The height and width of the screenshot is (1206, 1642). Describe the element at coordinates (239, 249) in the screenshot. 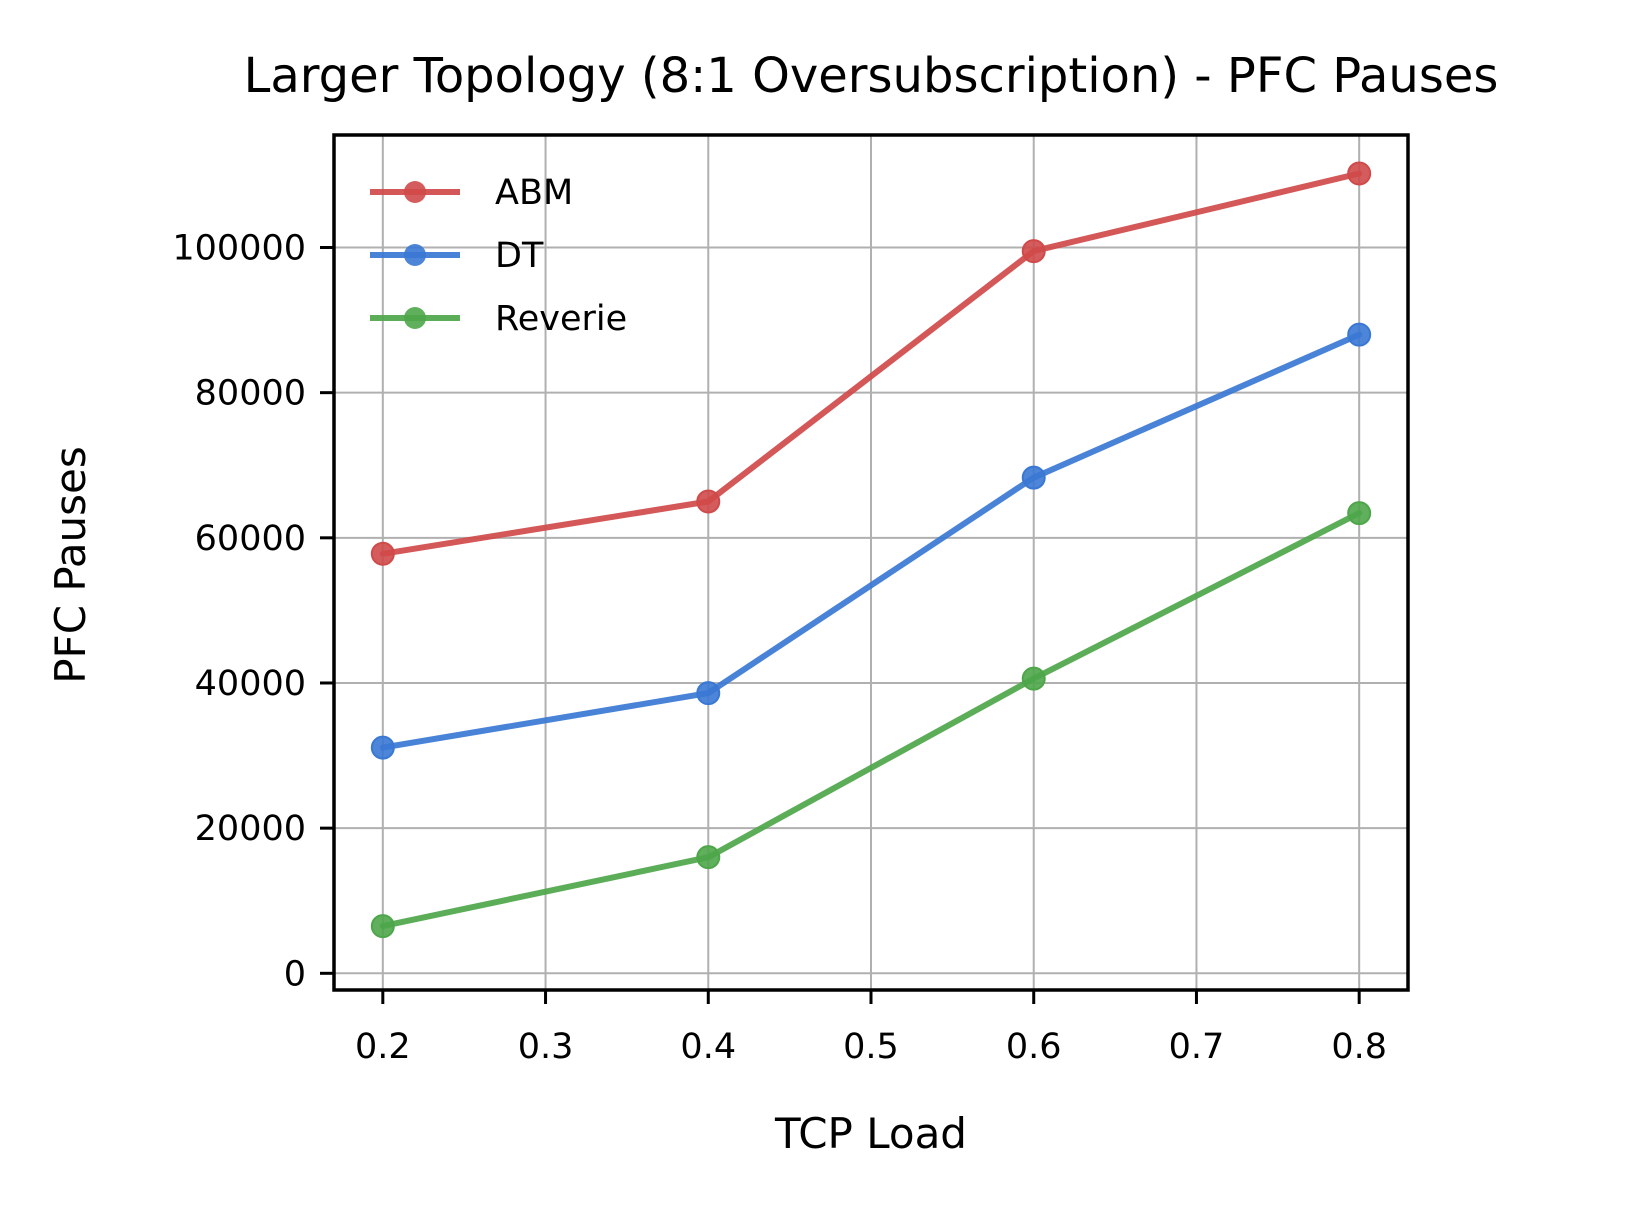

I see `y-tick-label: 100000` at that location.